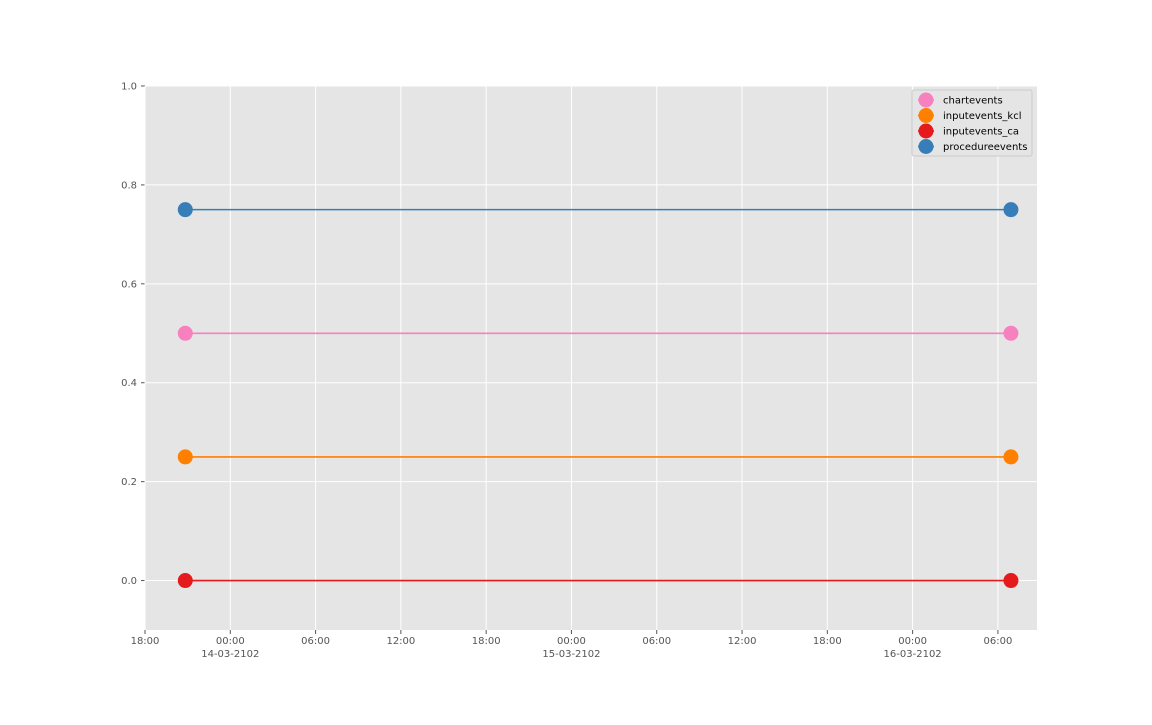  What do you see at coordinates (973, 101) in the screenshot?
I see `legend-entry-label: chartevents` at bounding box center [973, 101].